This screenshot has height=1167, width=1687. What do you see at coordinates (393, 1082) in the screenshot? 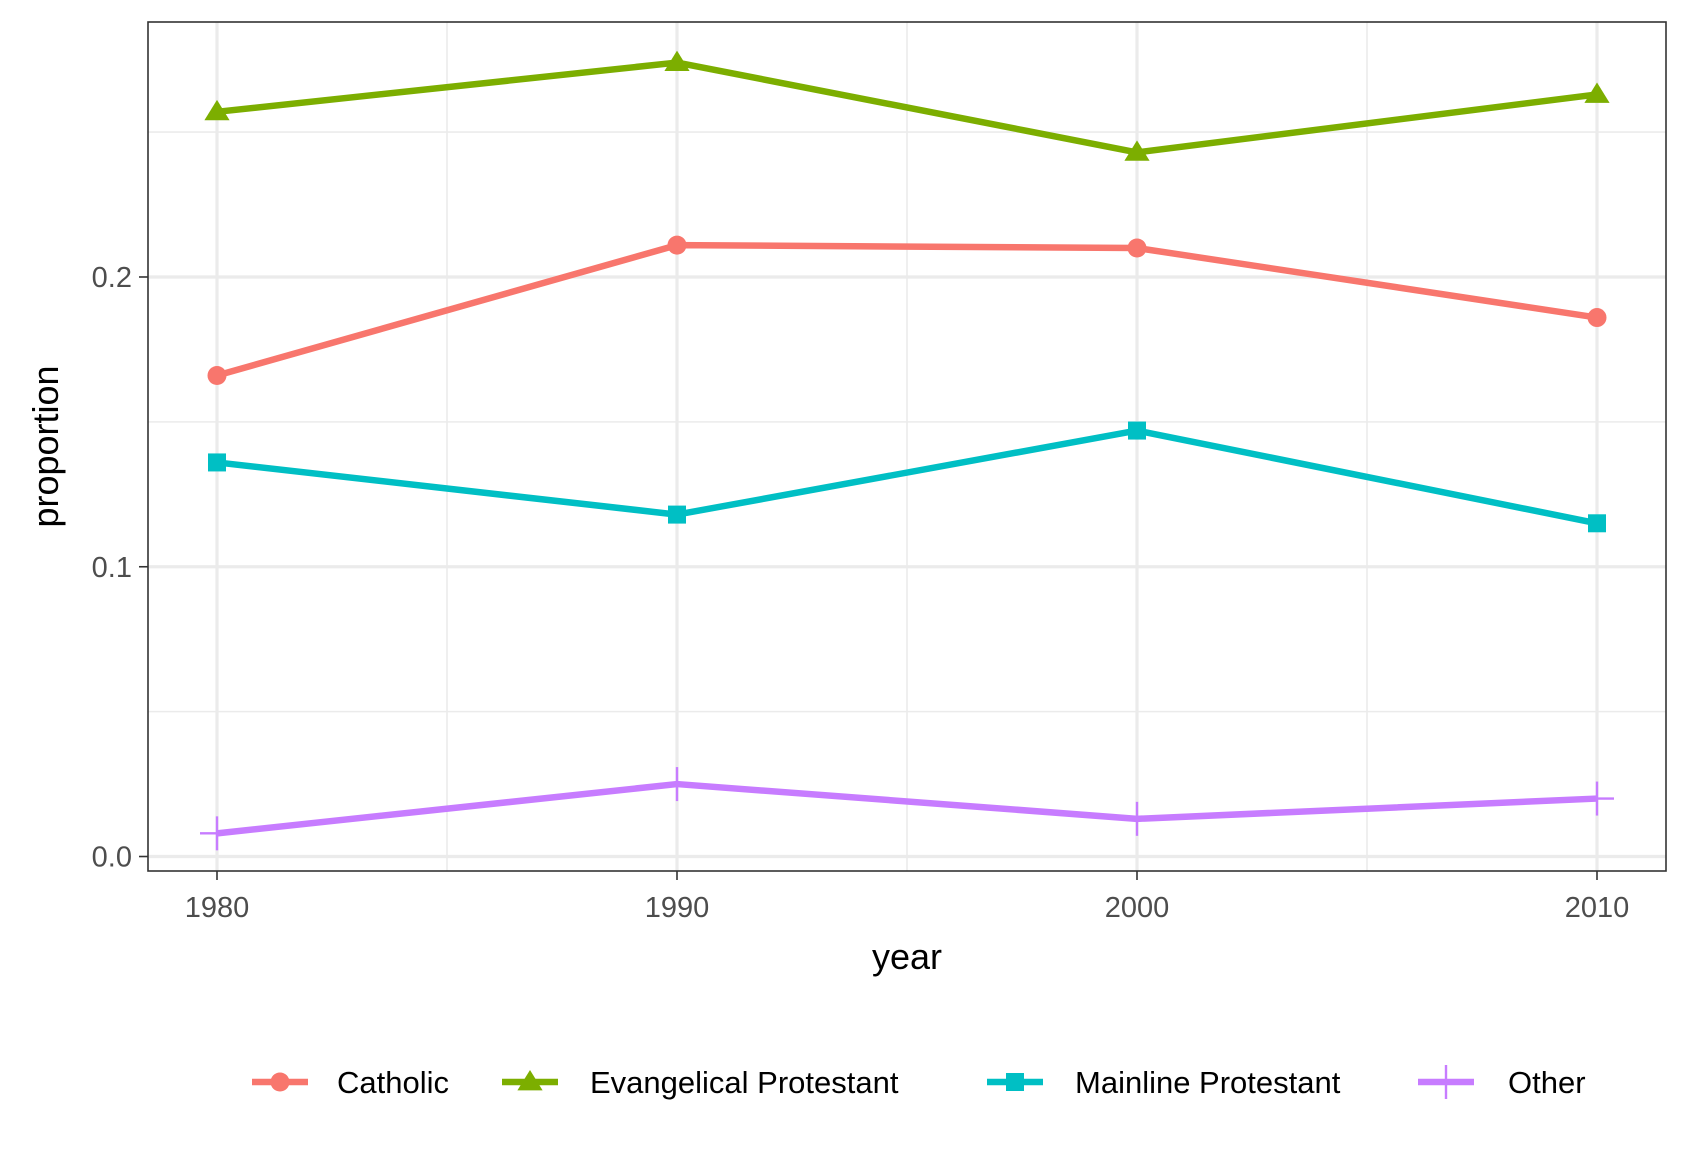
I see `legend-label: Catholic` at bounding box center [393, 1082].